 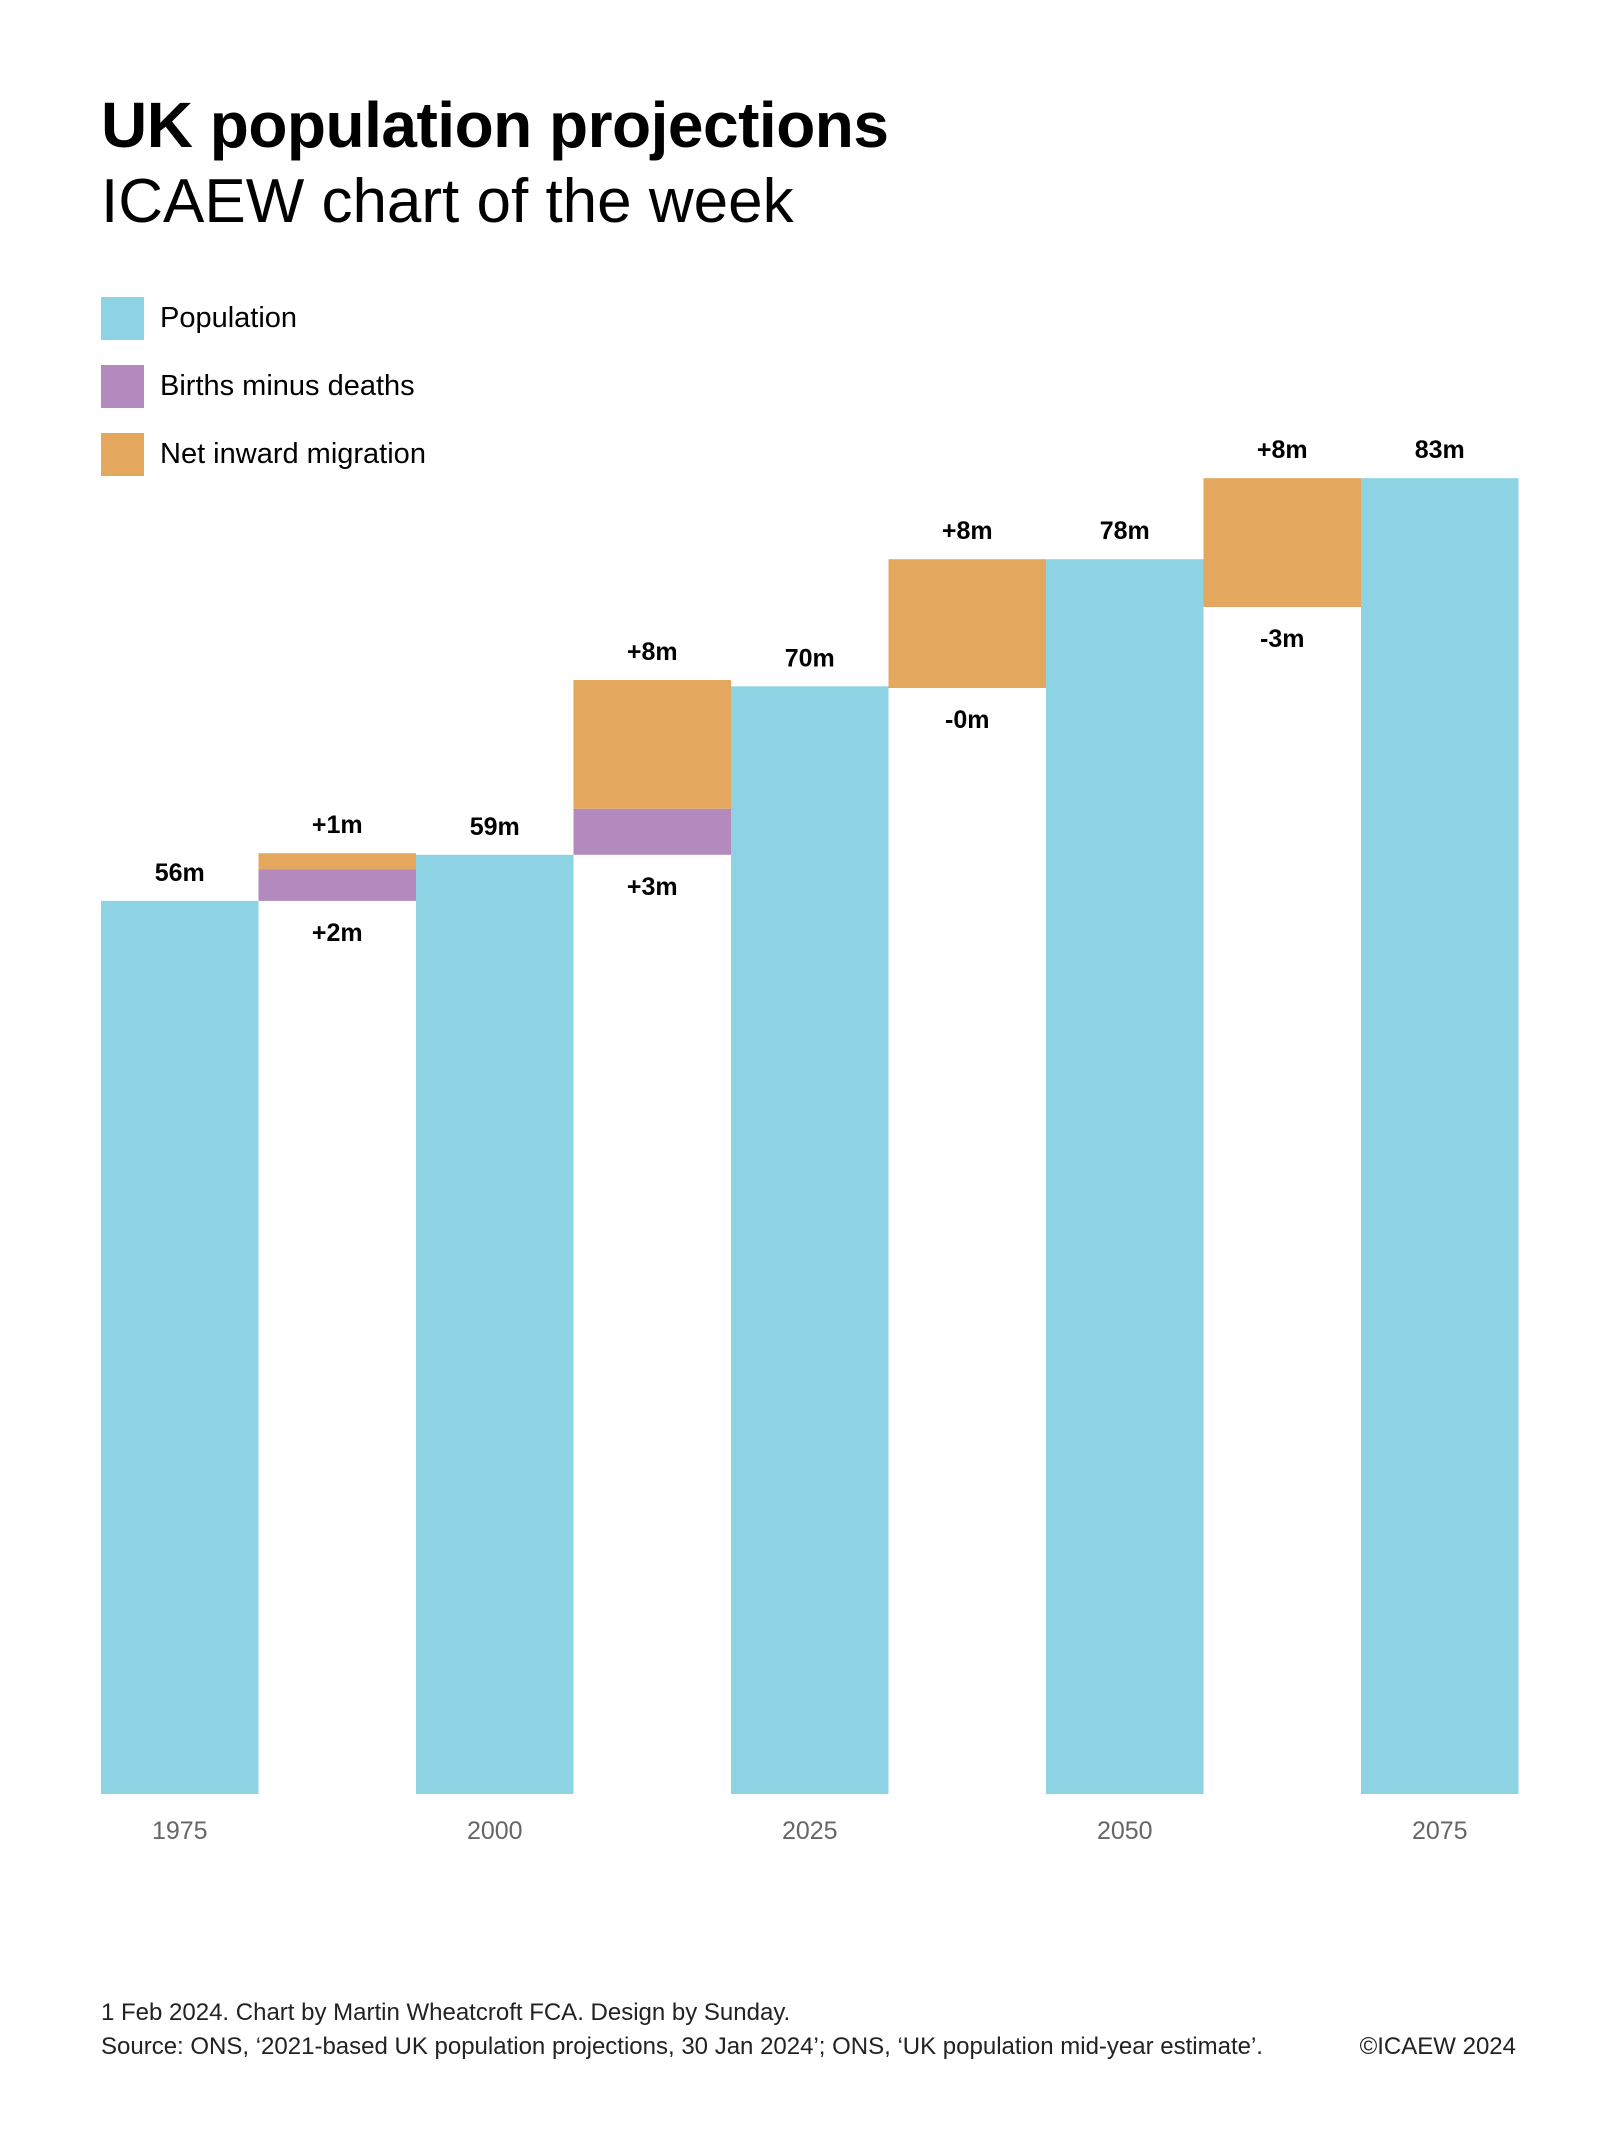 What do you see at coordinates (229, 317) in the screenshot?
I see `legend-label-population: Population` at bounding box center [229, 317].